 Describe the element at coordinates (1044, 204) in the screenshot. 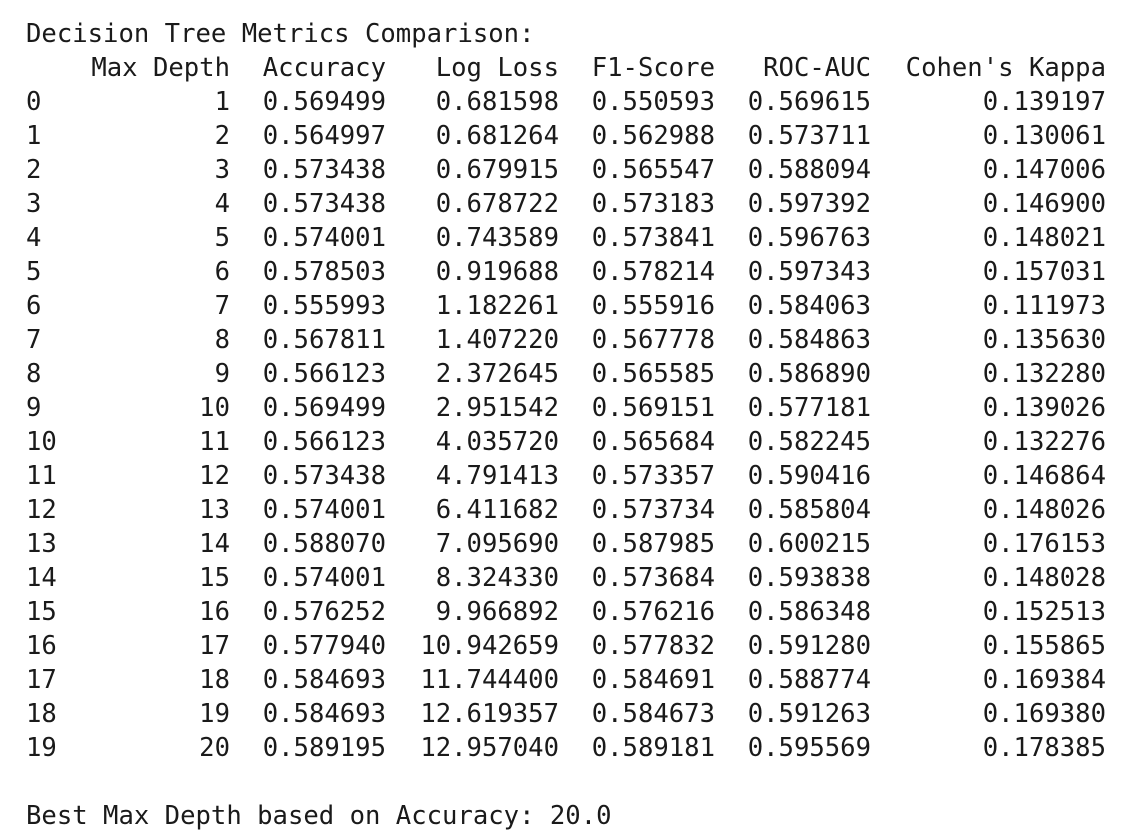

I see `cell-cohens-kappa: 0.146900` at that location.